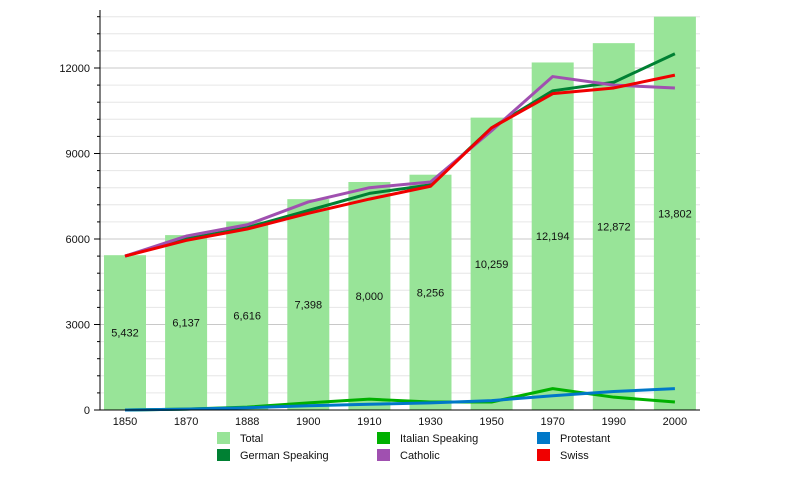 Image resolution: width=800 pixels, height=500 pixels. I want to click on bar-data-label: 8,256, so click(431, 293).